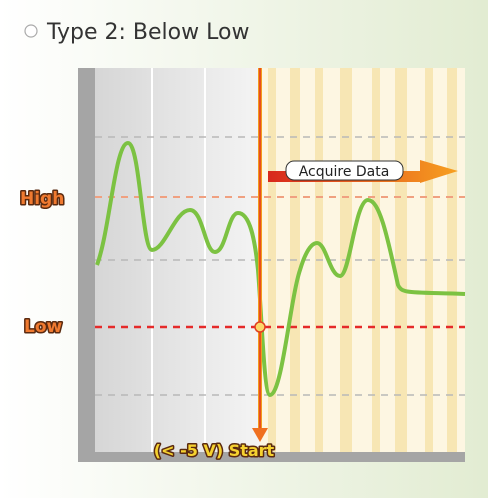 The width and height of the screenshot is (488, 498). I want to click on start-label: (< -5 V) Start, so click(214, 450).